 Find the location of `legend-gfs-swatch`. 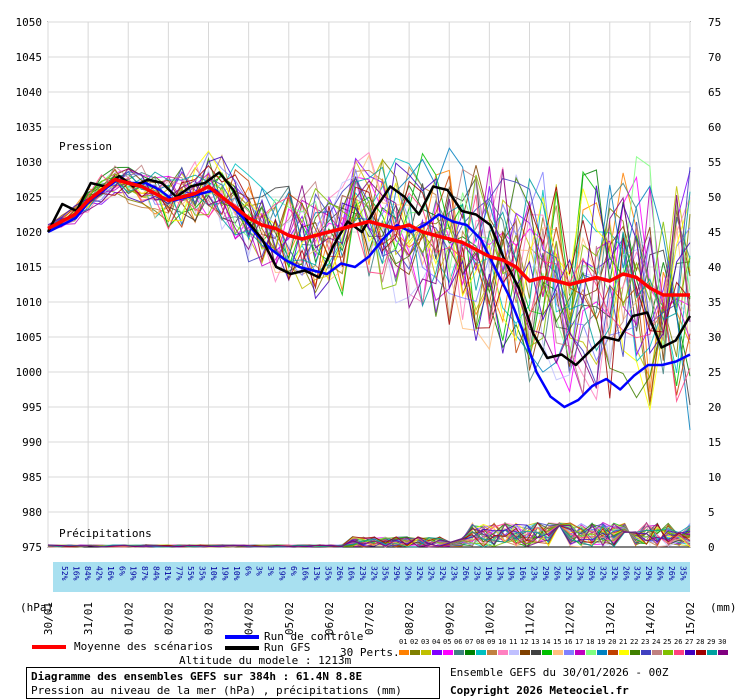

legend-gfs-swatch is located at coordinates (242, 648).